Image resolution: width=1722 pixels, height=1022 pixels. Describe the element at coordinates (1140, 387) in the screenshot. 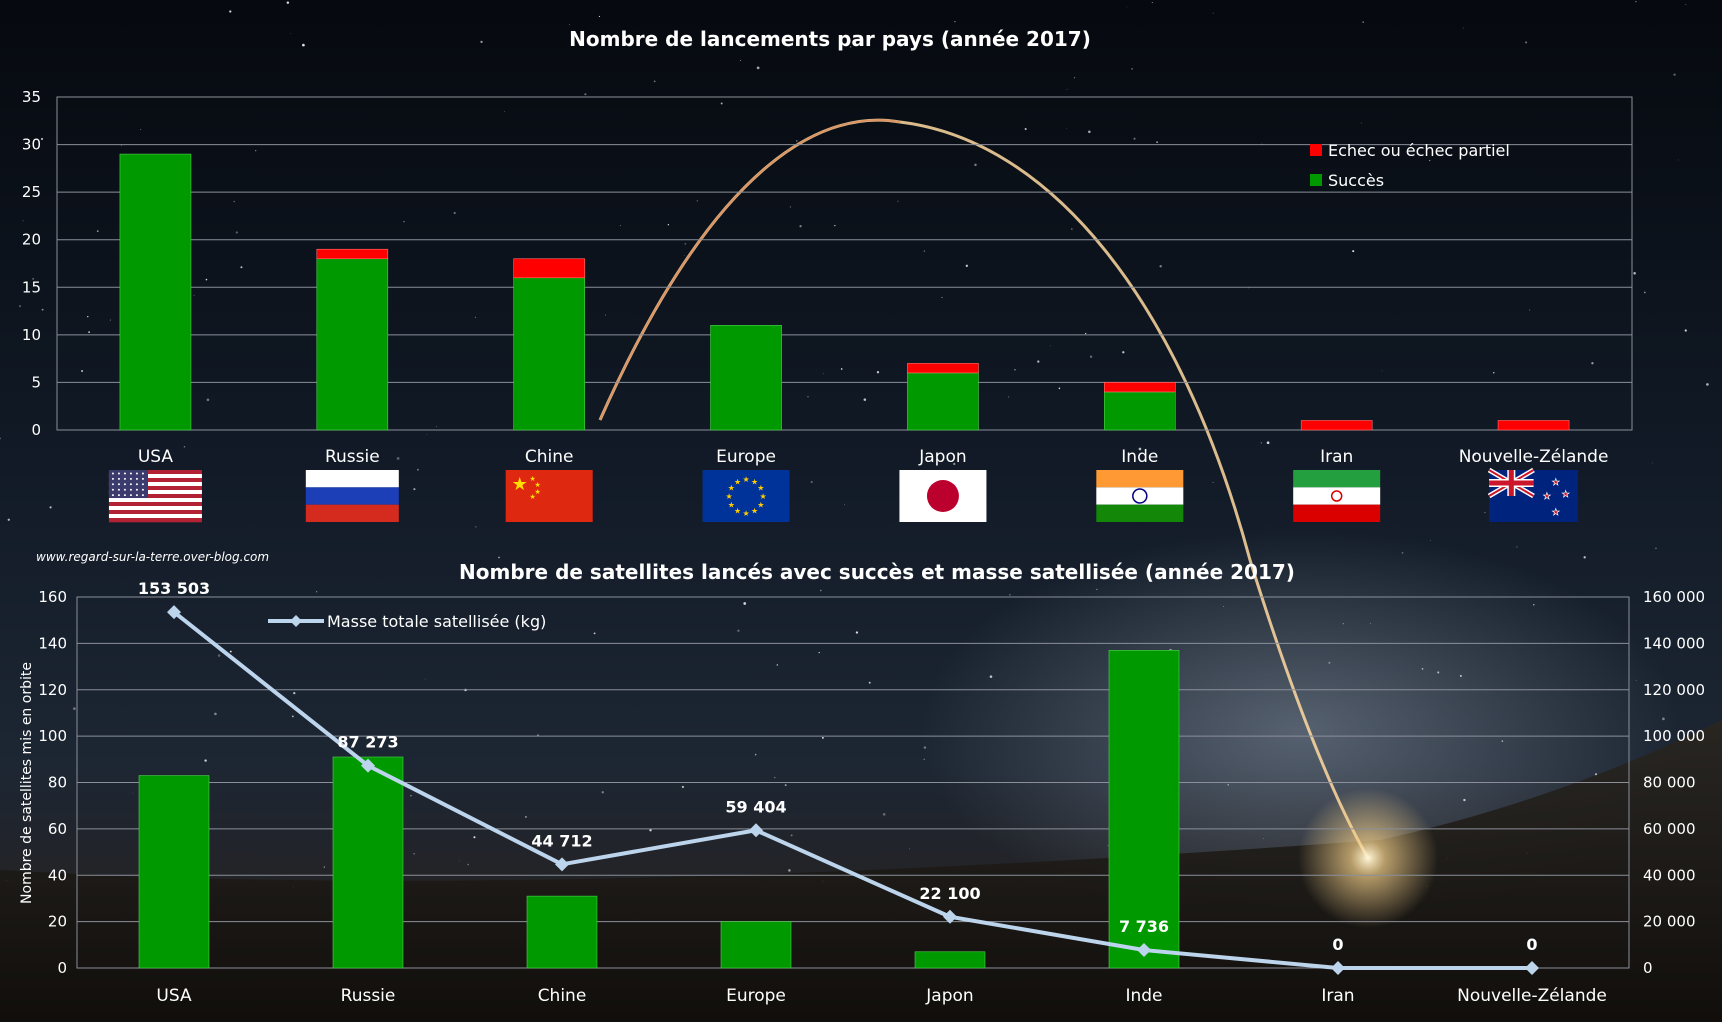

I see `failure-bar-inde` at that location.